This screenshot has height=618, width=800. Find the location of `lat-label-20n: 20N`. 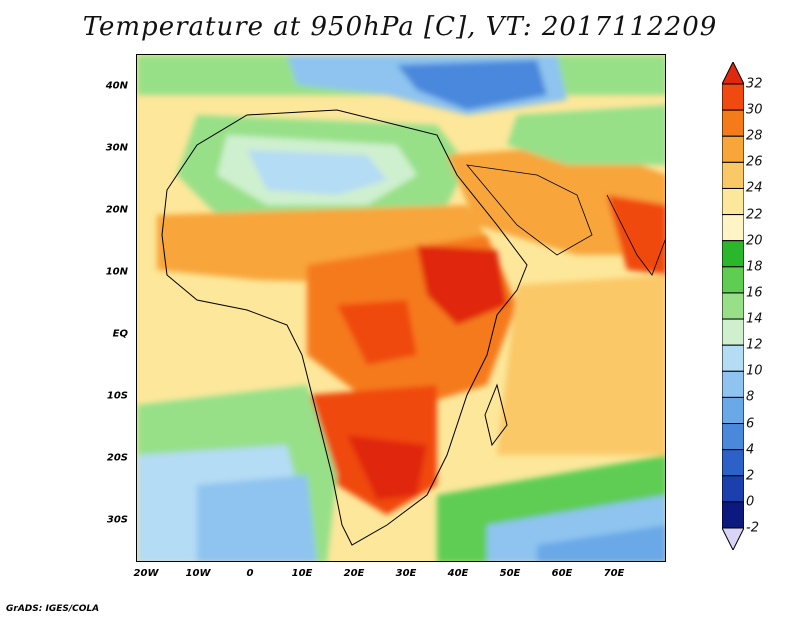

lat-label-20n: 20N is located at coordinates (116, 210).